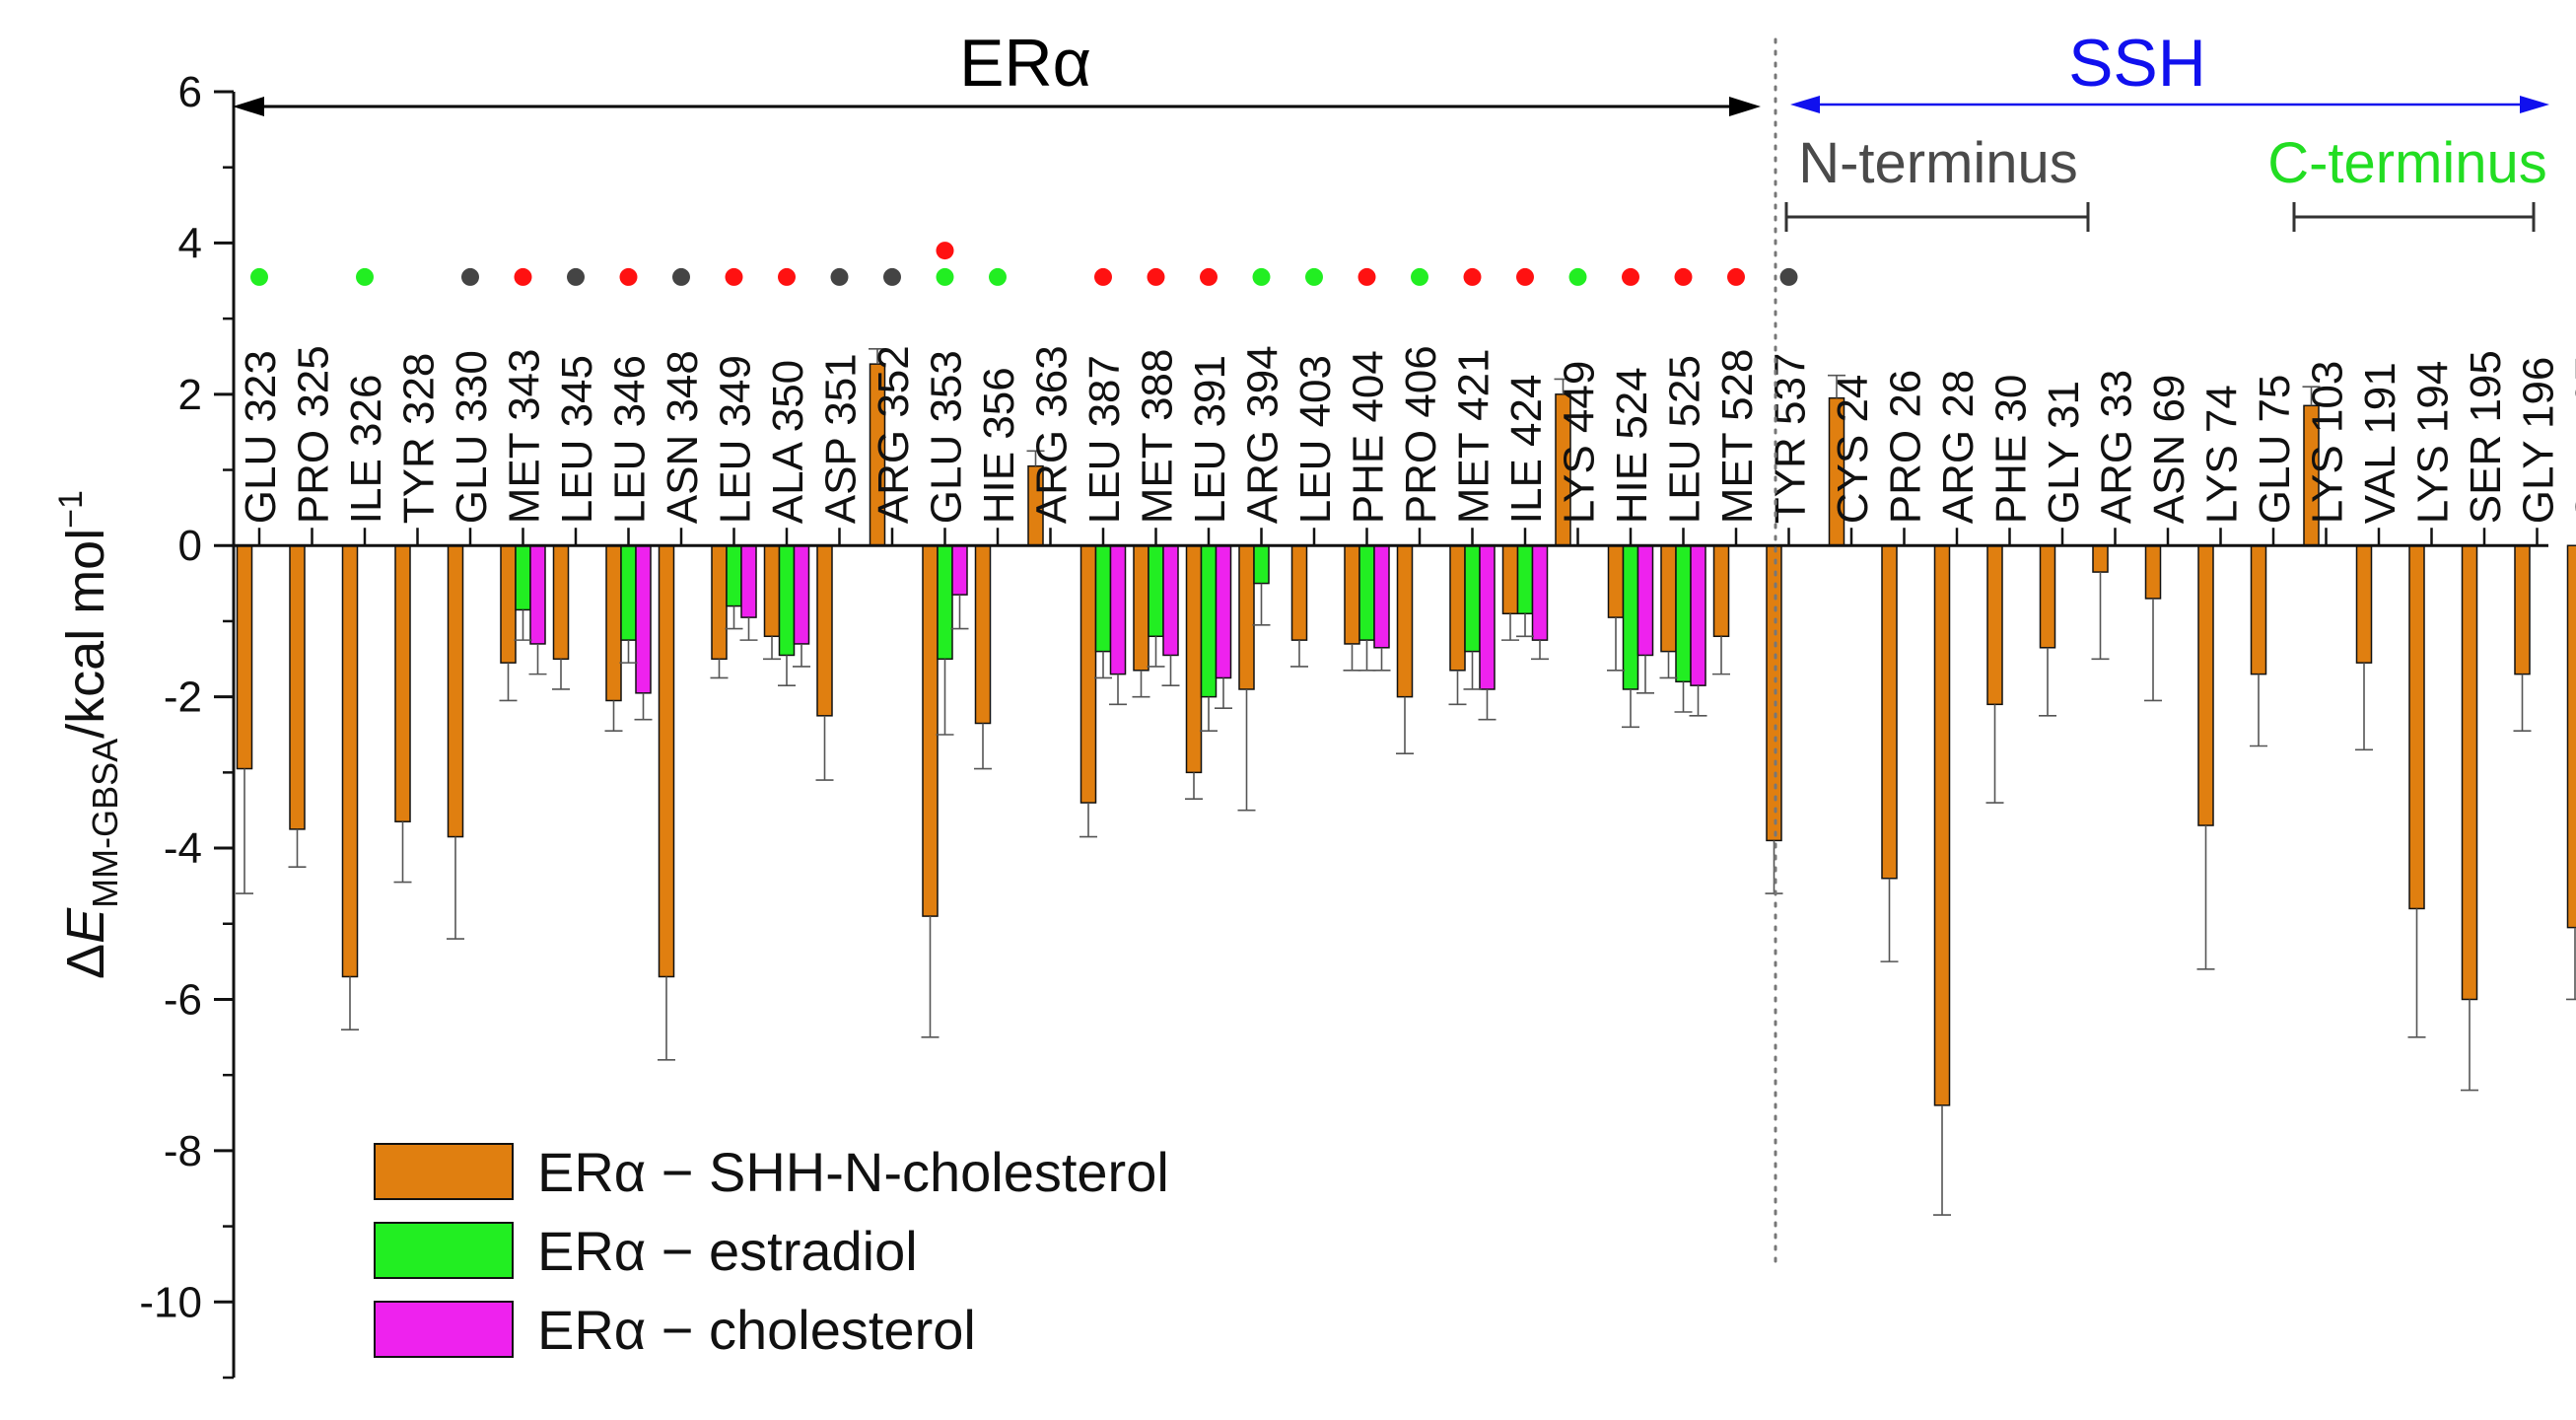  What do you see at coordinates (1527, 450) in the screenshot?
I see `residue-label: ILE 424` at bounding box center [1527, 450].